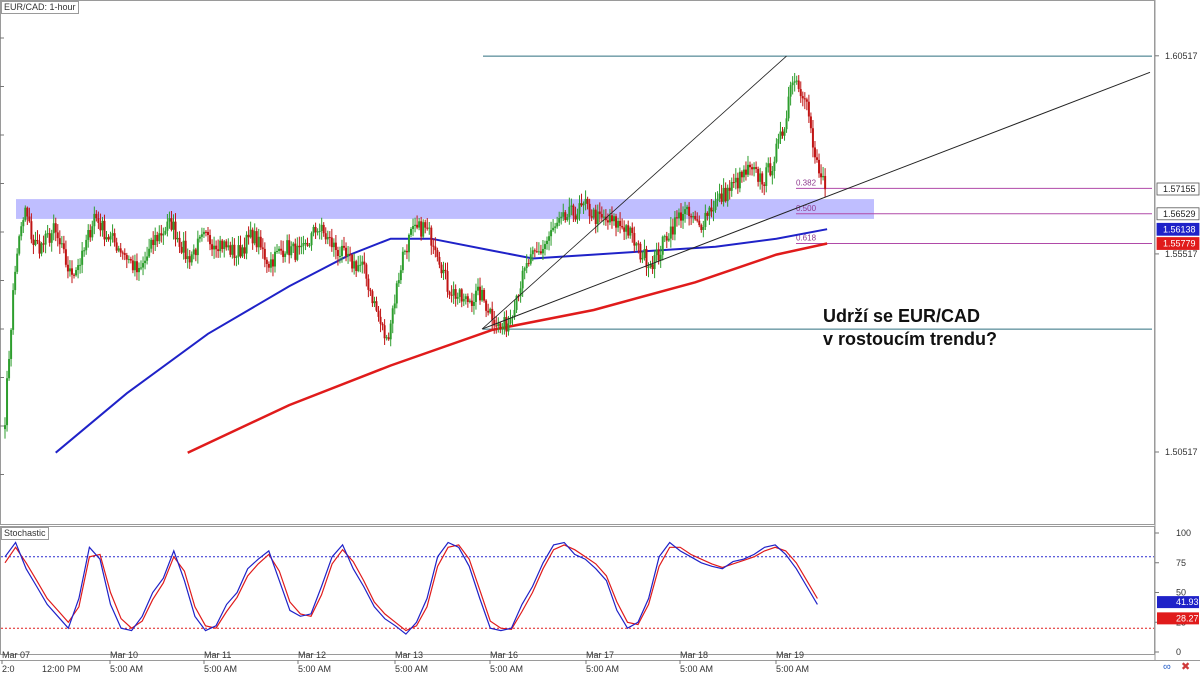 Image resolution: width=1200 pixels, height=675 pixels. I want to click on price-badge-label: 1.56529, so click(1179, 214).